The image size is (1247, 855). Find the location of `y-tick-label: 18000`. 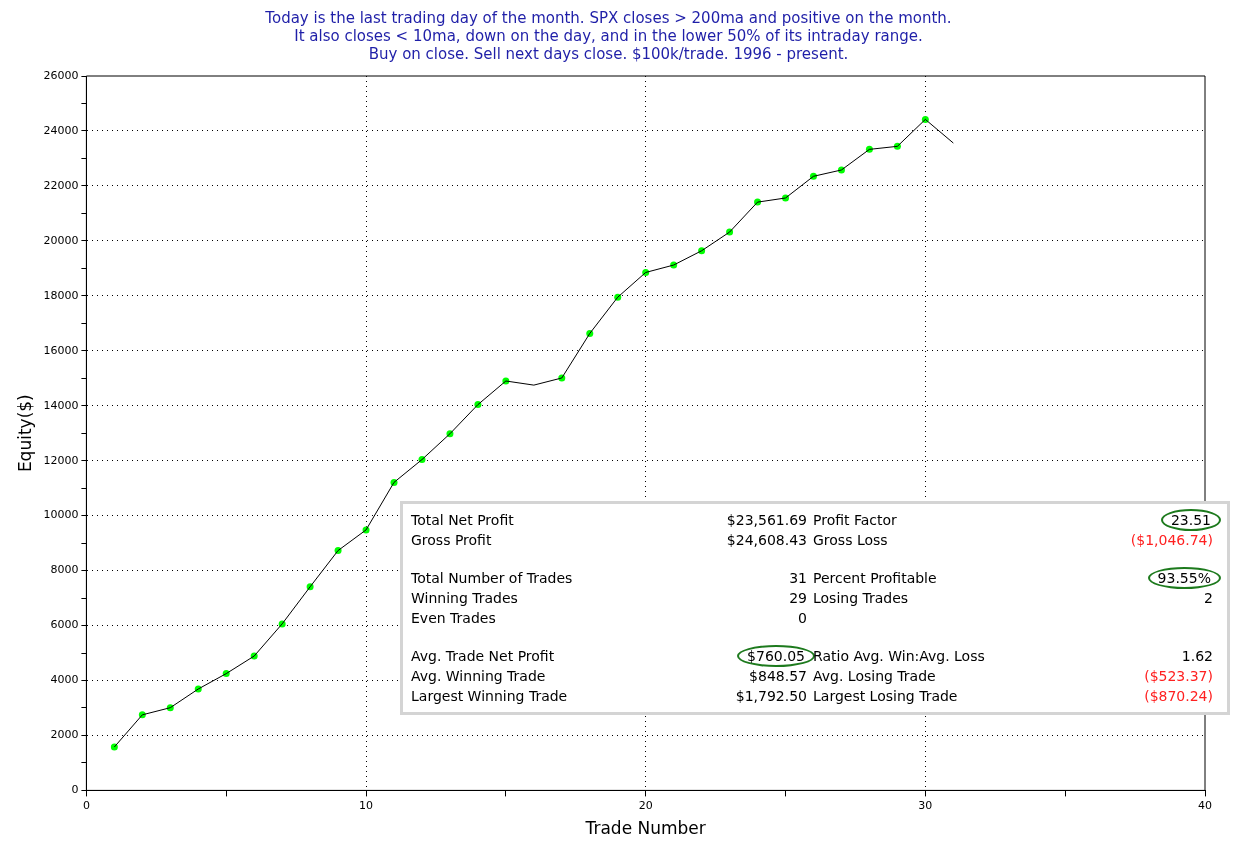

y-tick-label: 18000 is located at coordinates (61, 295).